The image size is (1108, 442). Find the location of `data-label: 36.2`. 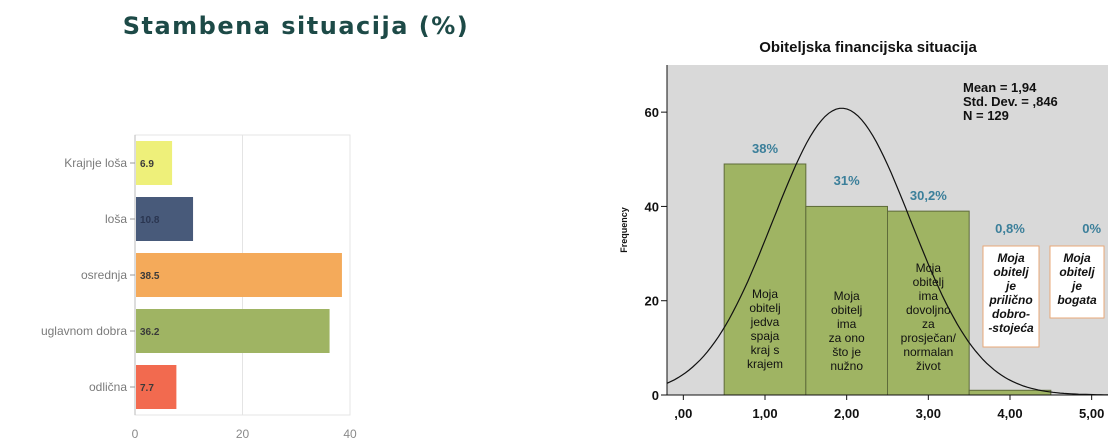

data-label: 36.2 is located at coordinates (150, 332).